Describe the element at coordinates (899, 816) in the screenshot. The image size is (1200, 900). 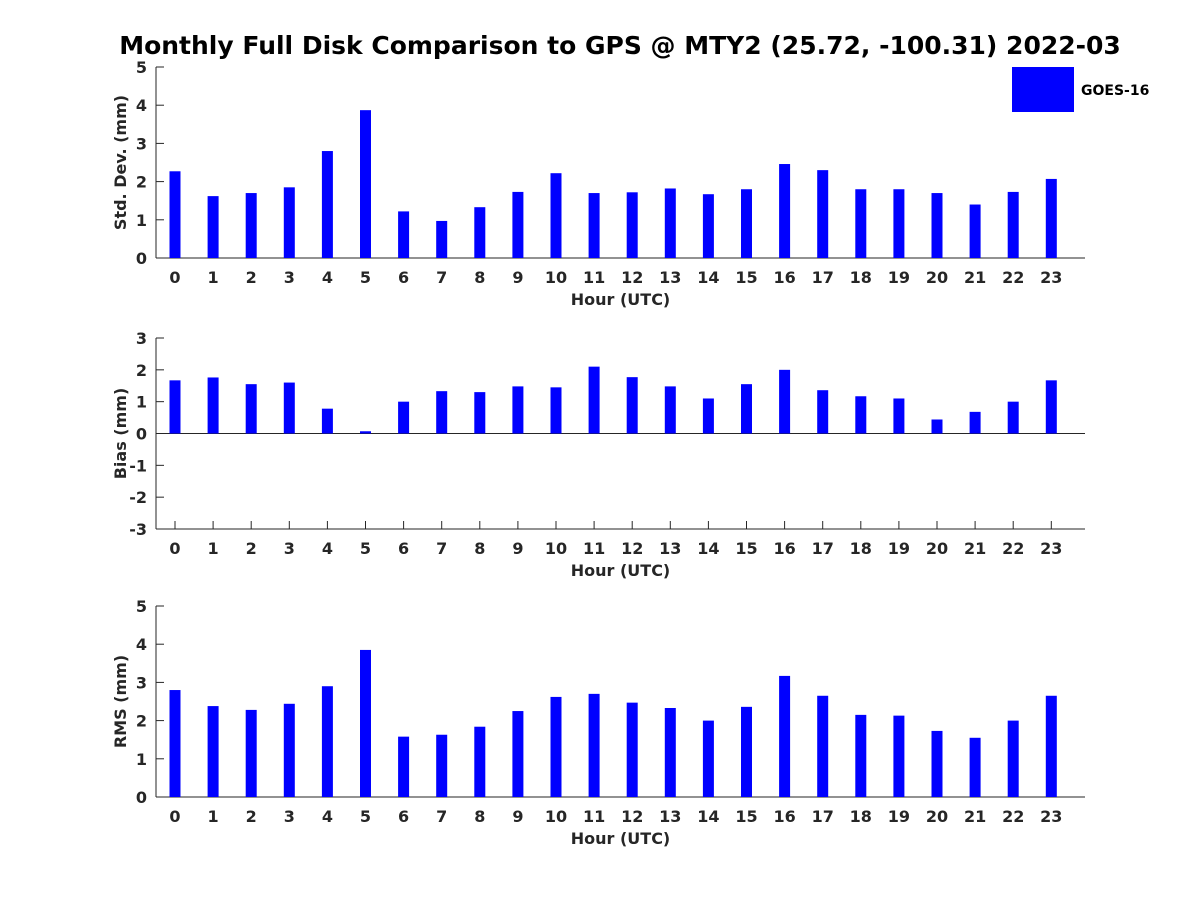
I see `x-tick-label: 19` at that location.